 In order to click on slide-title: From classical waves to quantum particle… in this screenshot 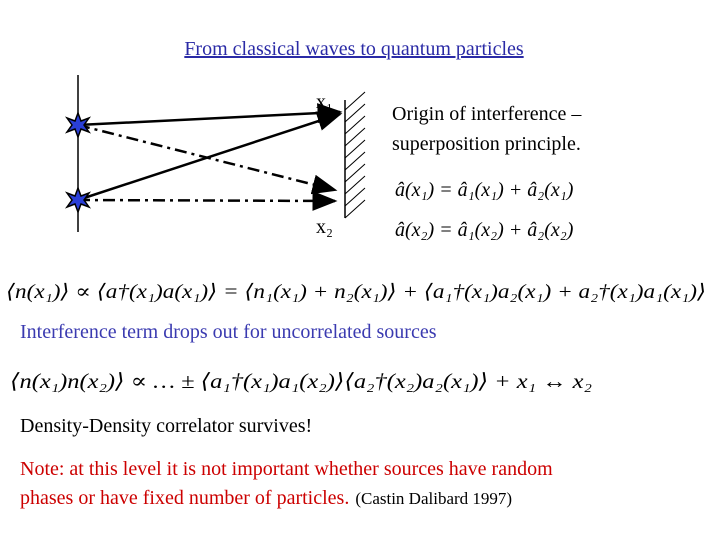, I will do `click(354, 49)`.